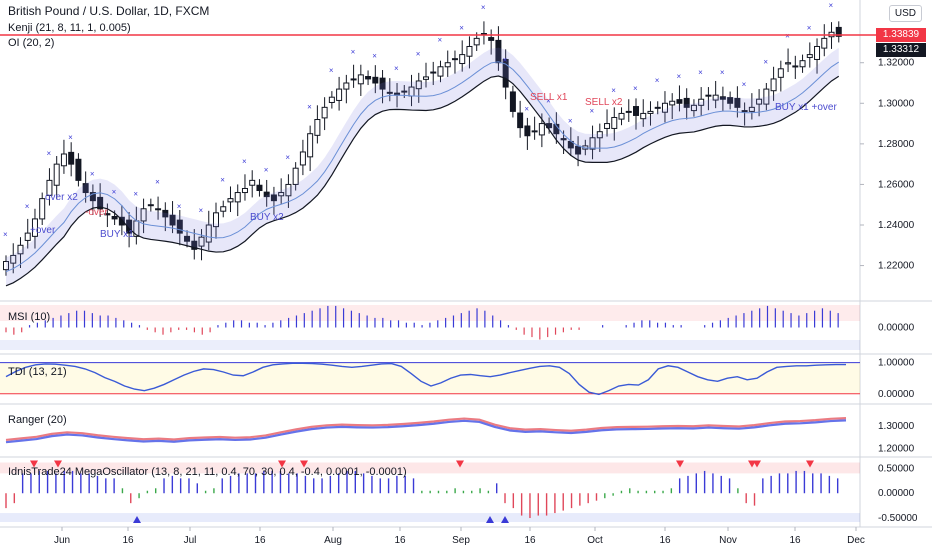  What do you see at coordinates (31, 43) in the screenshot?
I see `study-label-oi: OI (20, 2)` at bounding box center [31, 43].